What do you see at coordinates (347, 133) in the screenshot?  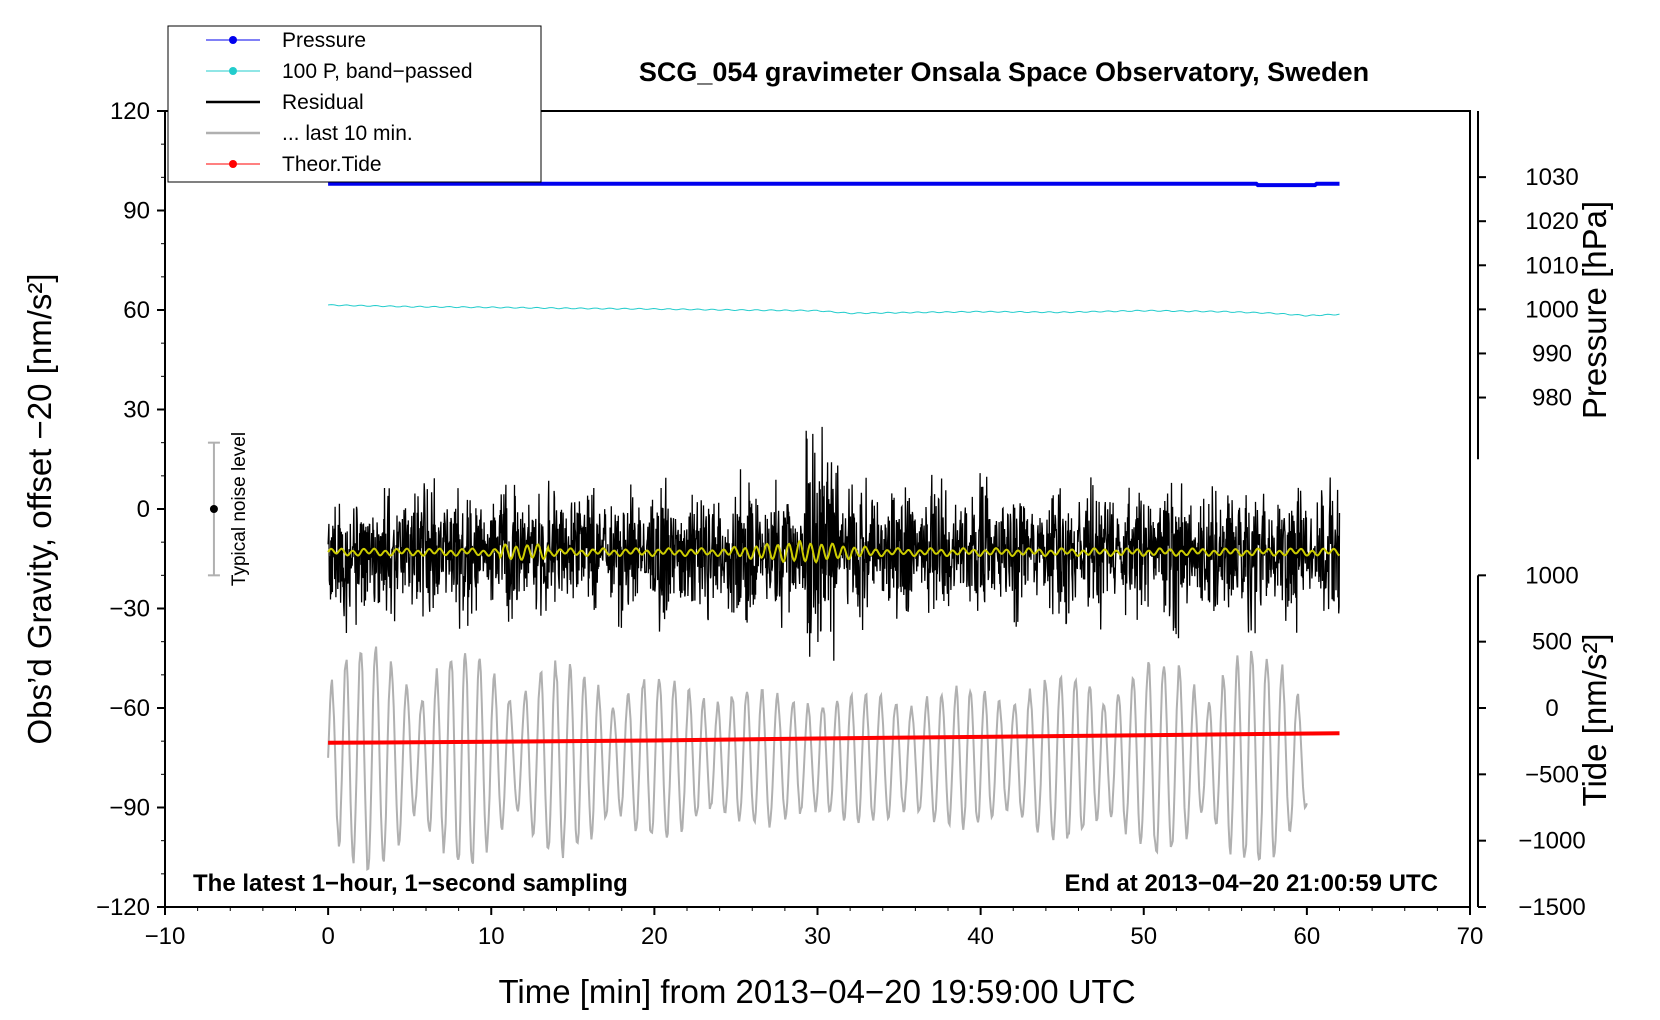 I see `legend-label: ... last 10 min.` at bounding box center [347, 133].